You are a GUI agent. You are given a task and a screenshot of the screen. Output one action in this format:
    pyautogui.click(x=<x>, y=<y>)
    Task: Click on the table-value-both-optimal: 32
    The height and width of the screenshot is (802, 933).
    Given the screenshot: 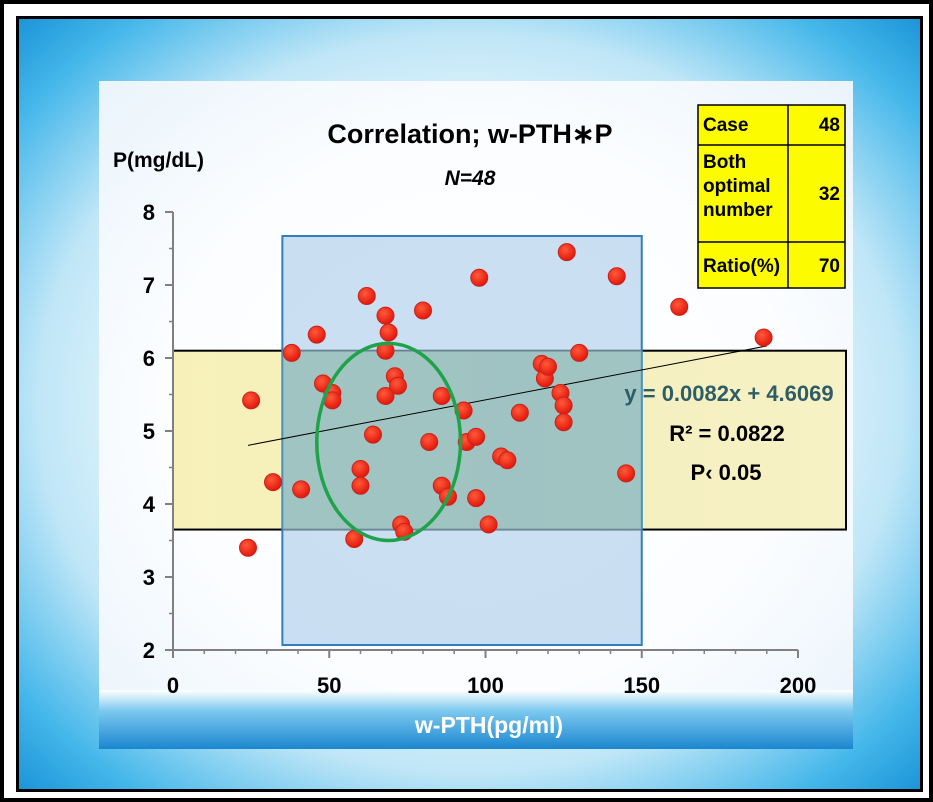 What is the action you would take?
    pyautogui.click(x=829, y=194)
    